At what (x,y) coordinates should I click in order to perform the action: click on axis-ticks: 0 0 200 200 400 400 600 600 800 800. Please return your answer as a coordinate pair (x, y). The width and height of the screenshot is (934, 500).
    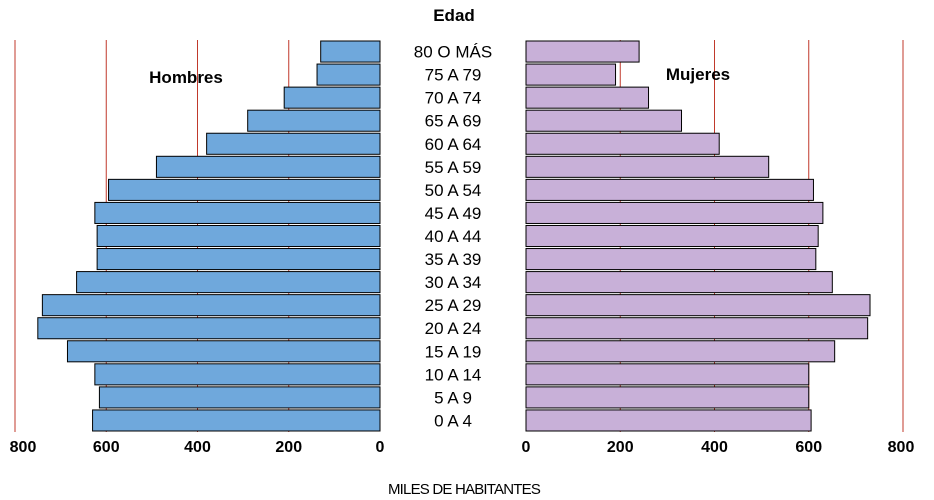
    Looking at the image, I should click on (462, 447).